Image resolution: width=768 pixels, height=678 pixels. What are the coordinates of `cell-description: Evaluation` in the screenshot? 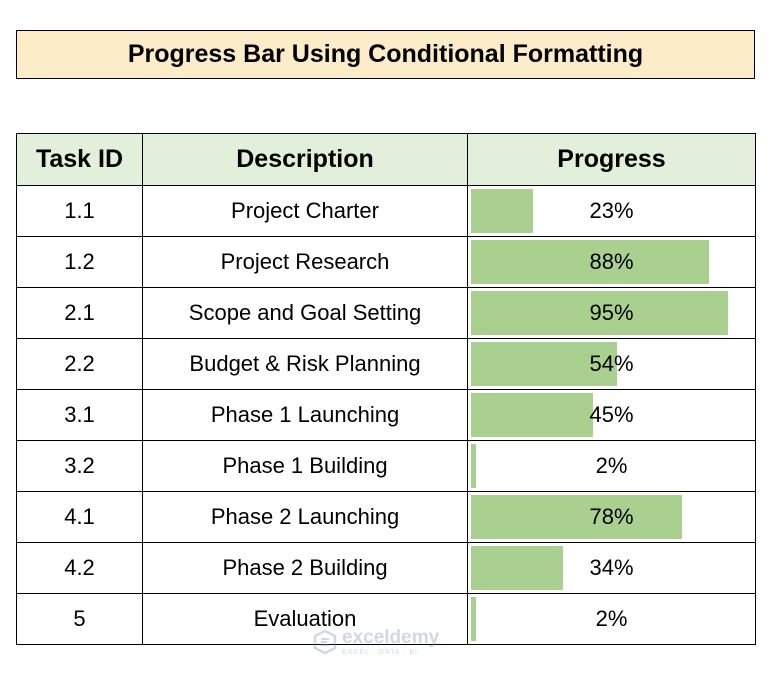 It's located at (305, 619).